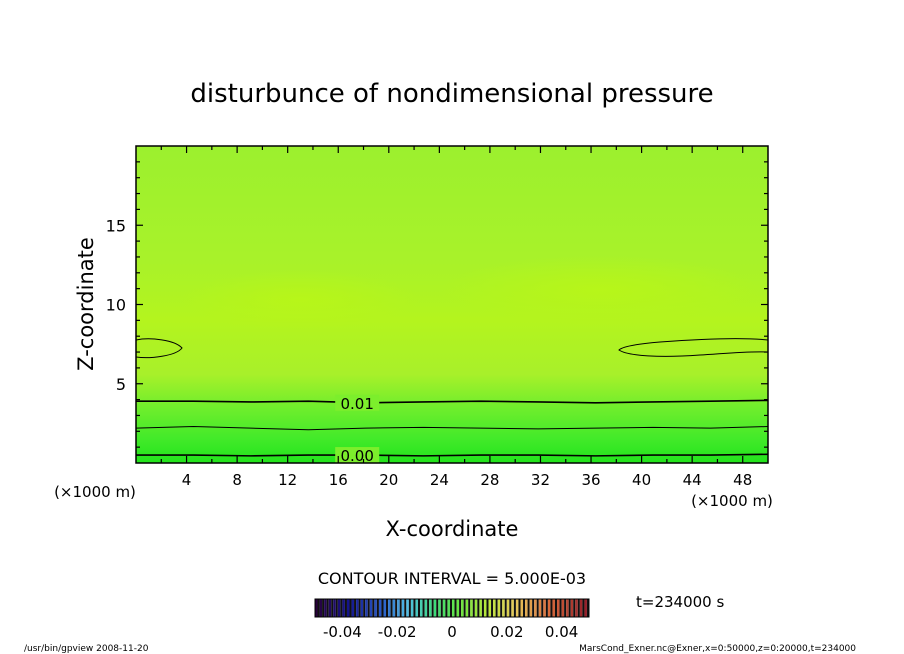 This screenshot has width=904, height=654. What do you see at coordinates (388, 480) in the screenshot?
I see `x-tick-label: 20` at bounding box center [388, 480].